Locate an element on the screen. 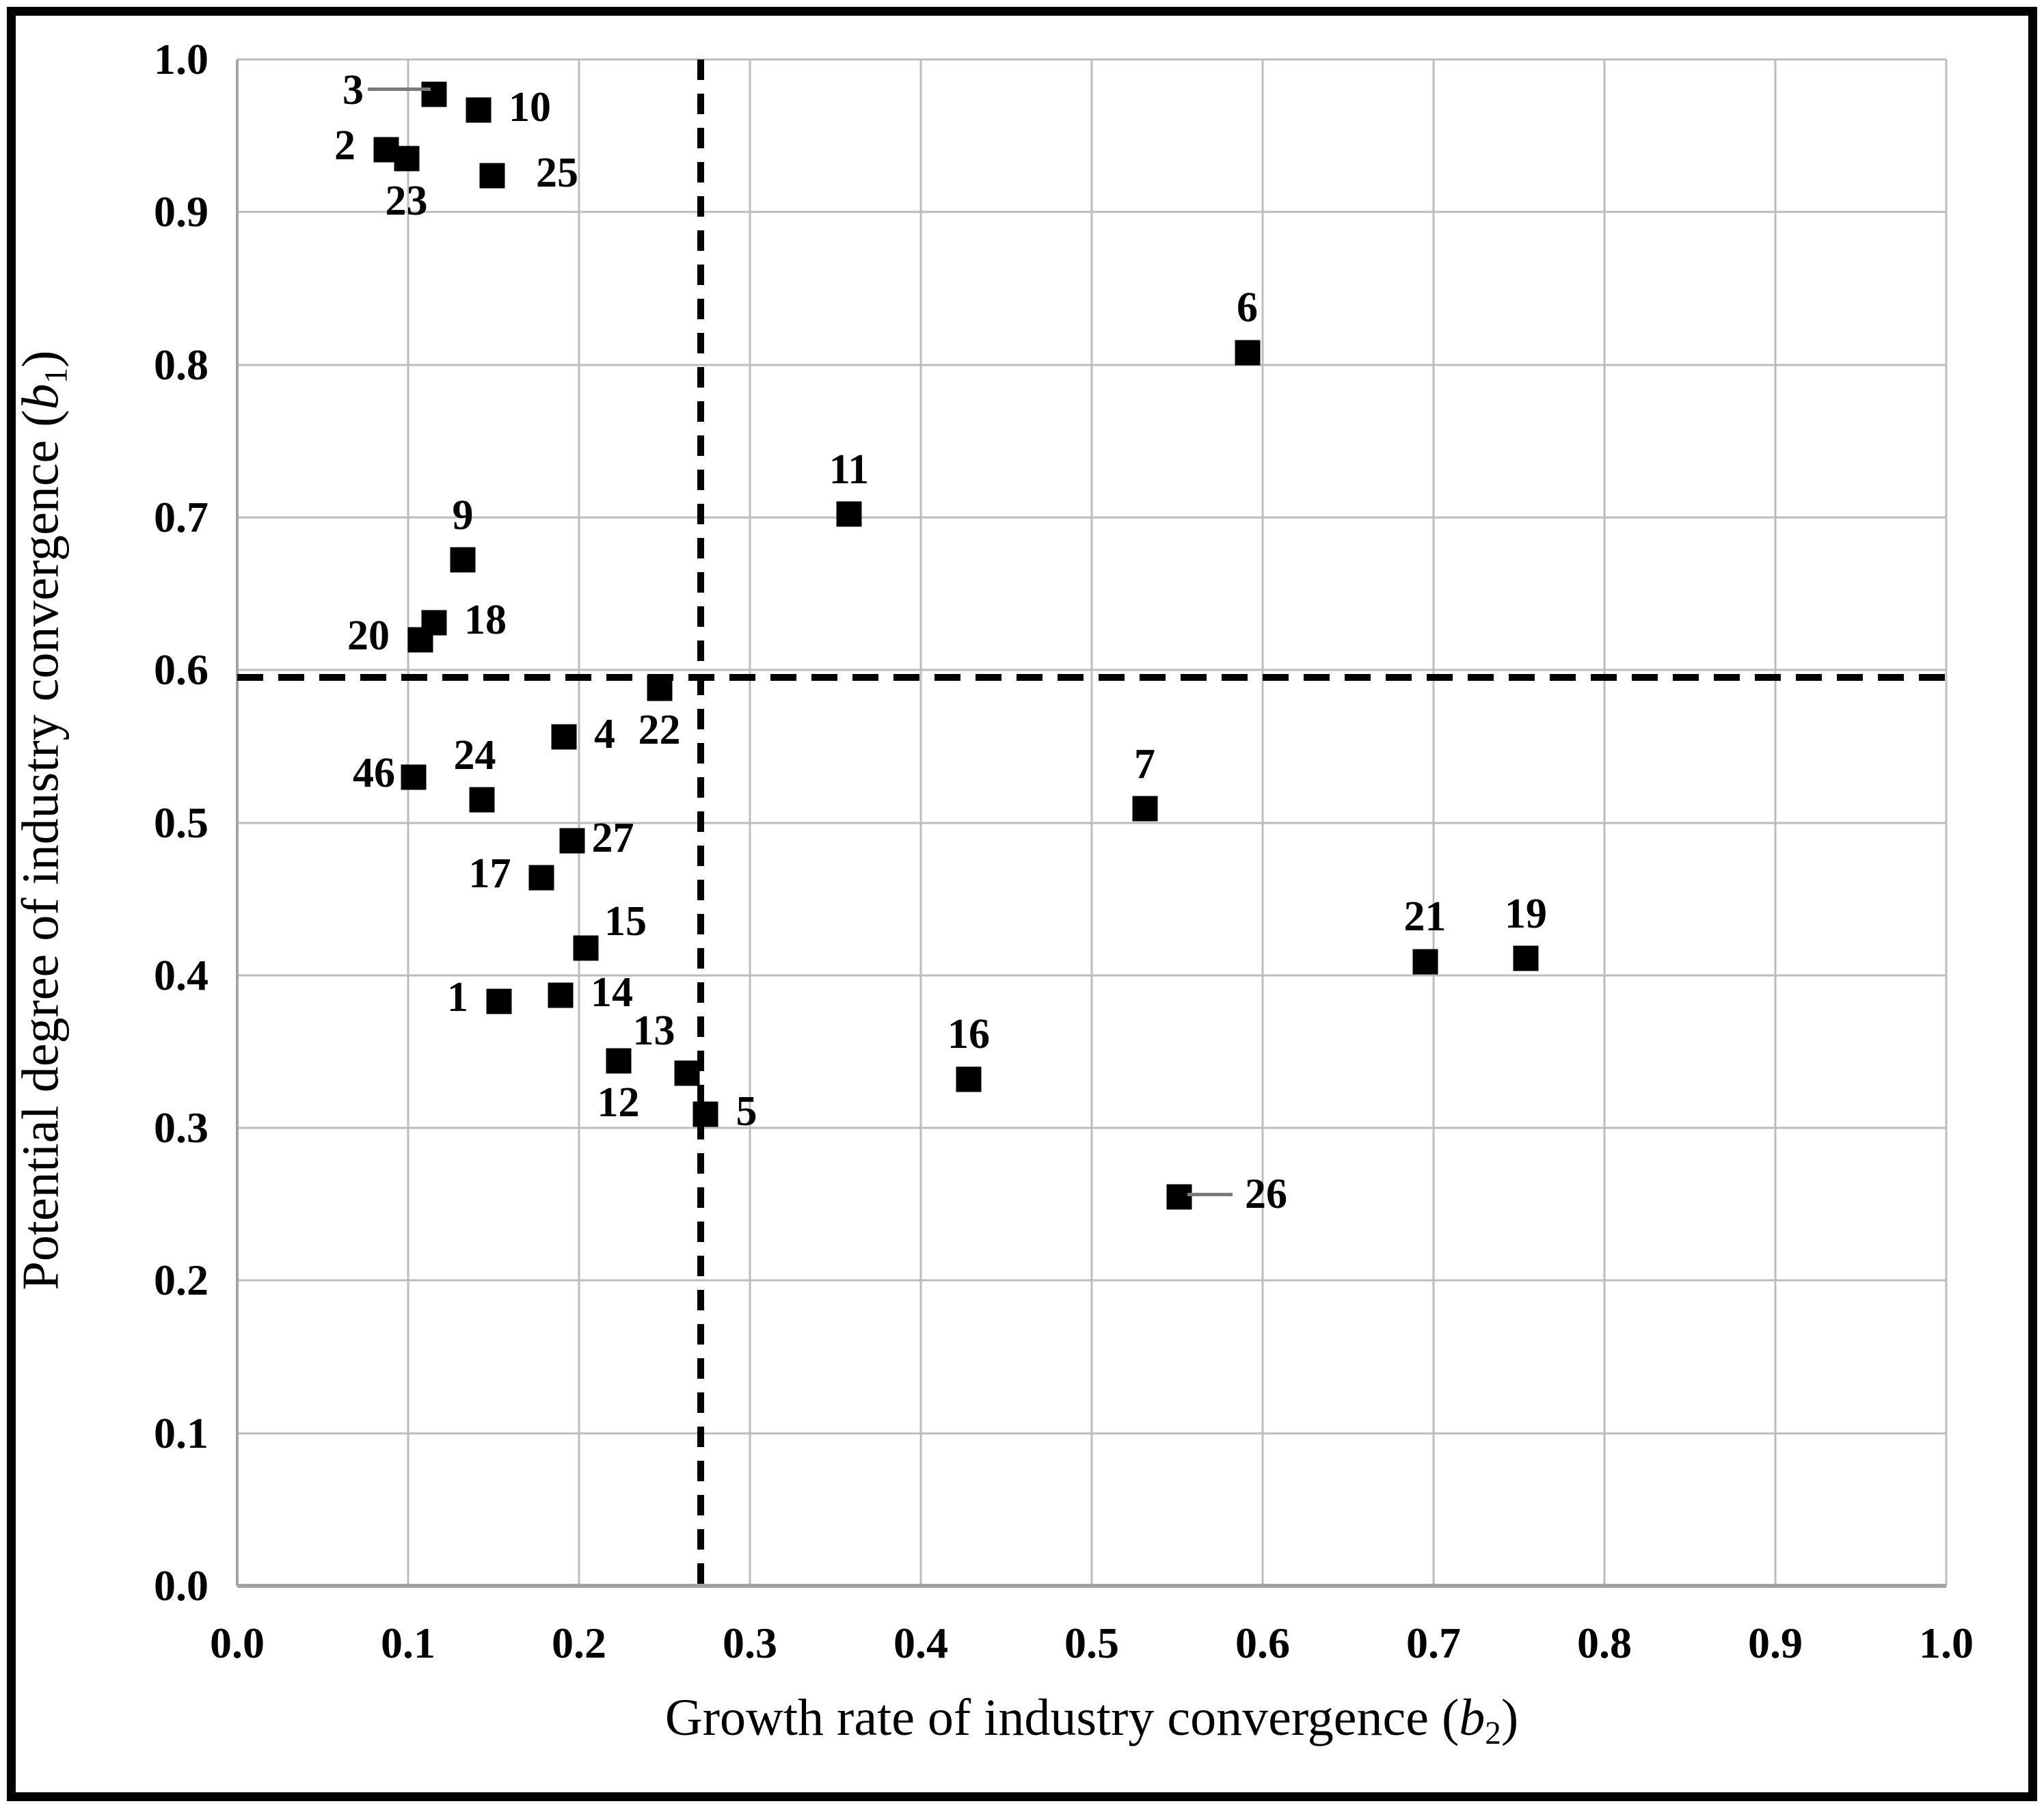 This screenshot has width=2044, height=1808. x-axis-tick-label: 0.1 is located at coordinates (408, 1643).